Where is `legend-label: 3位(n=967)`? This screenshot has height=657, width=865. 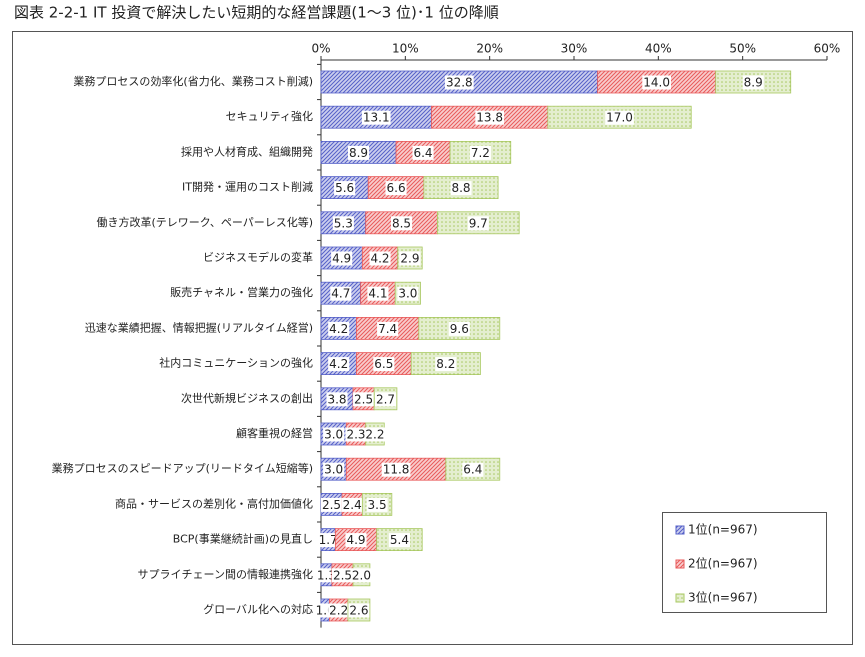
legend-label: 3位(n=967) is located at coordinates (723, 597).